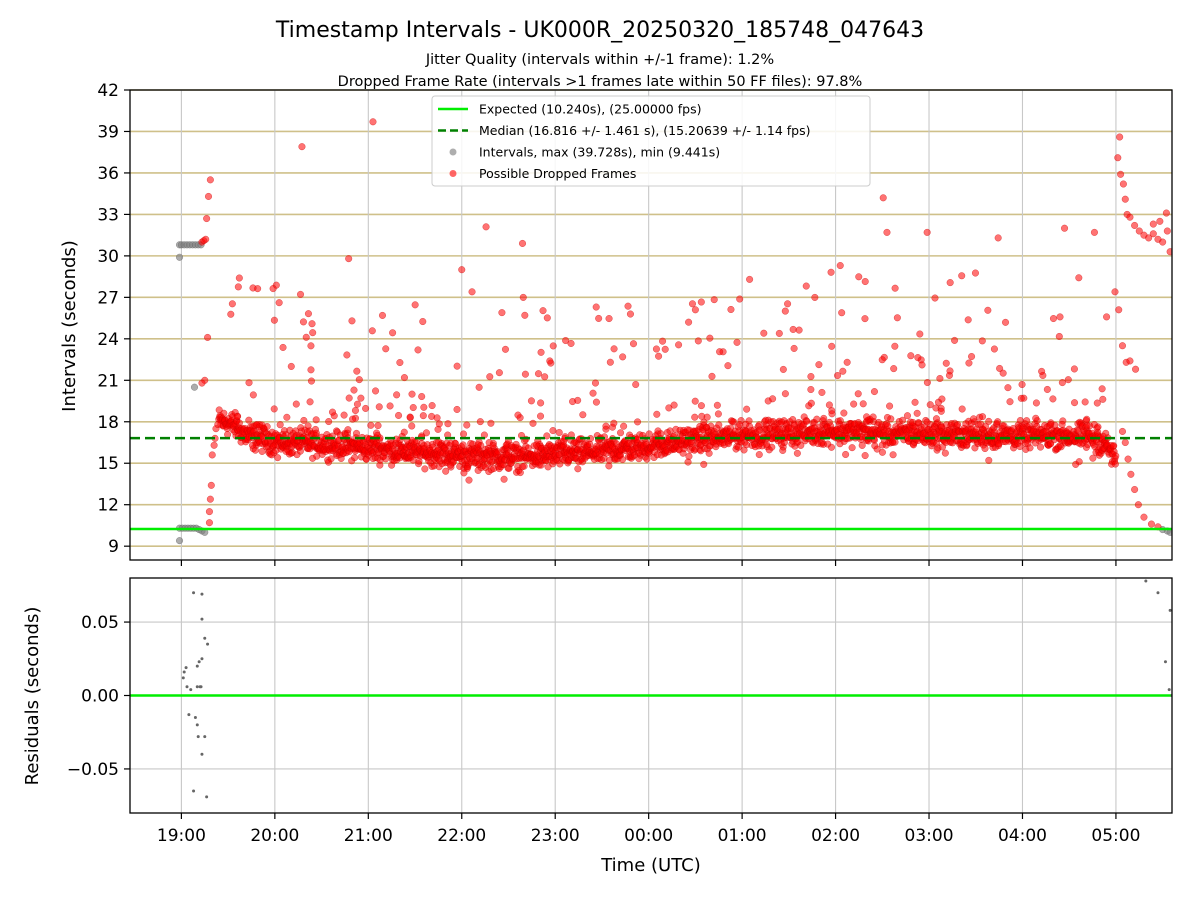  I want to click on y-tick-label: 24, so click(108, 340).